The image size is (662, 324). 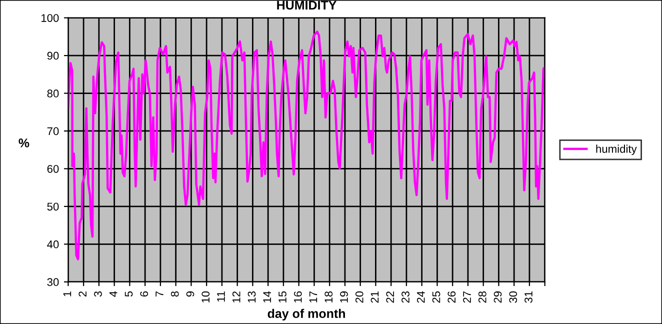 I want to click on x-tick-label: 27, so click(x=467, y=297).